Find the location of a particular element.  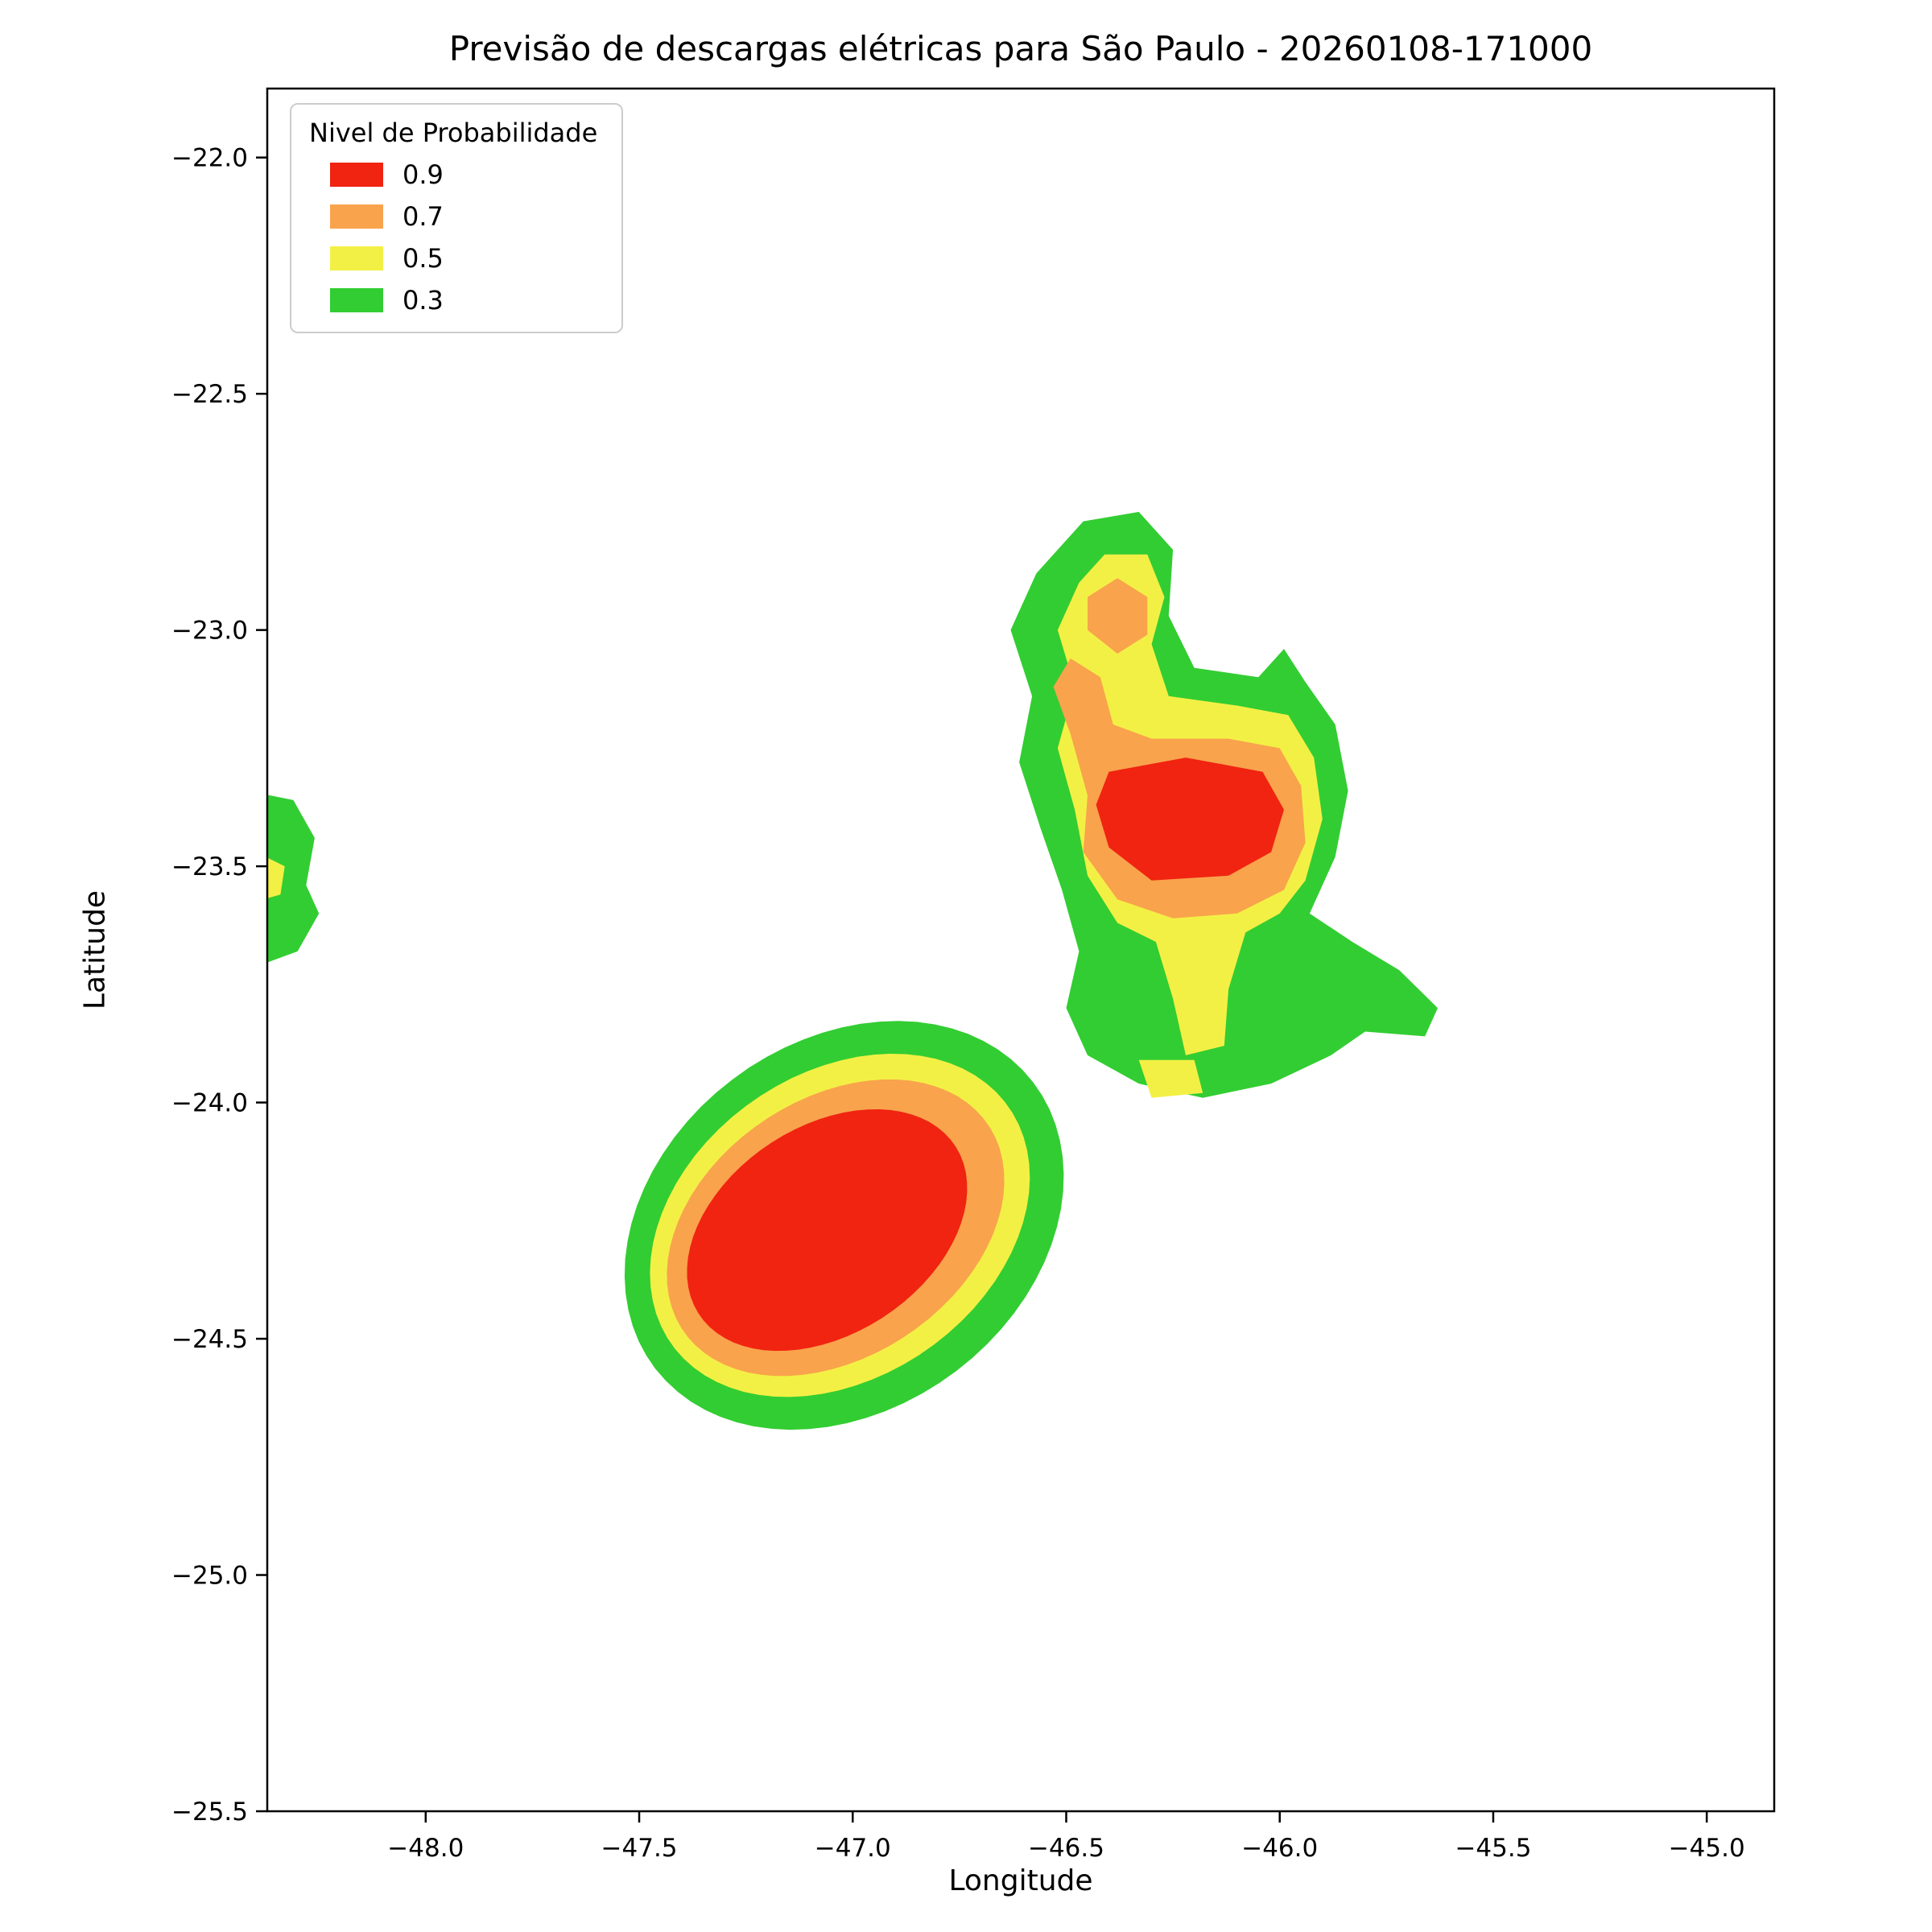

x-tick-label: −47.5 is located at coordinates (639, 1849).